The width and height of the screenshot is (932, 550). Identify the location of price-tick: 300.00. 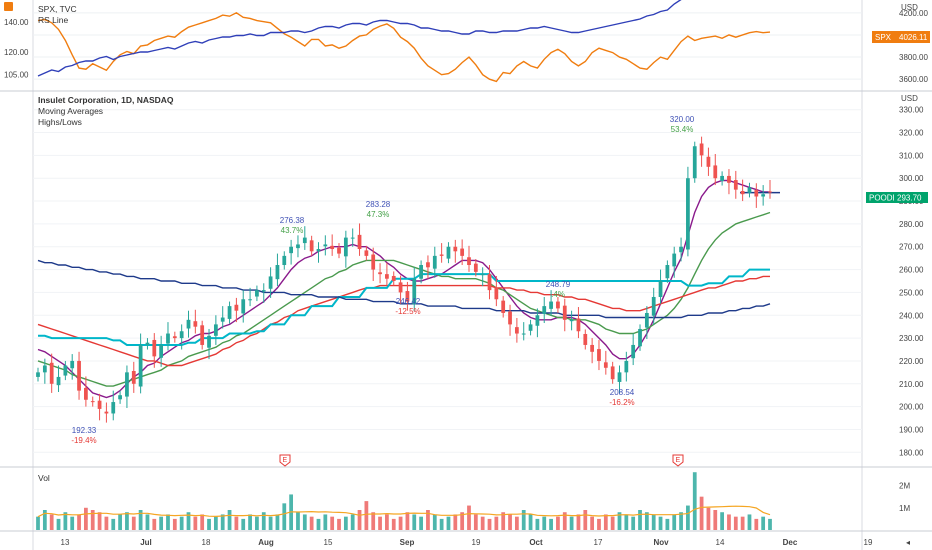
(911, 178).